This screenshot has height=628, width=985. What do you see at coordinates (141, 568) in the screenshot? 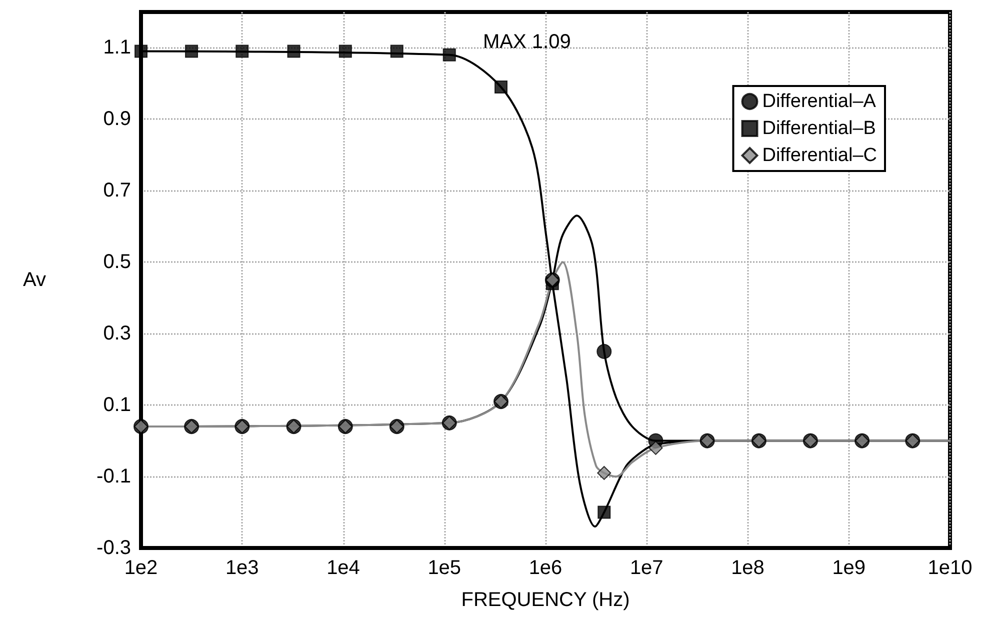
I see `x-tick-label: 1e2` at bounding box center [141, 568].